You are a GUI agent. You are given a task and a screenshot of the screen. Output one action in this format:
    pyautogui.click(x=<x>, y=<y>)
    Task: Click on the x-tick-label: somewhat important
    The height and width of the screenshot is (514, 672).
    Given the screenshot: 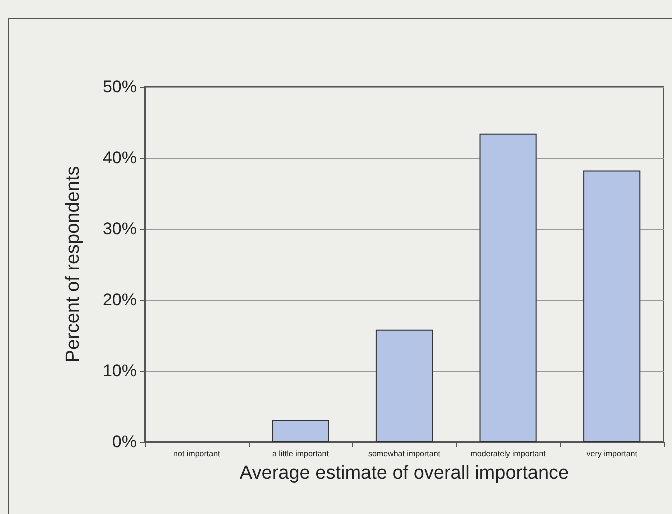 What is the action you would take?
    pyautogui.click(x=405, y=454)
    